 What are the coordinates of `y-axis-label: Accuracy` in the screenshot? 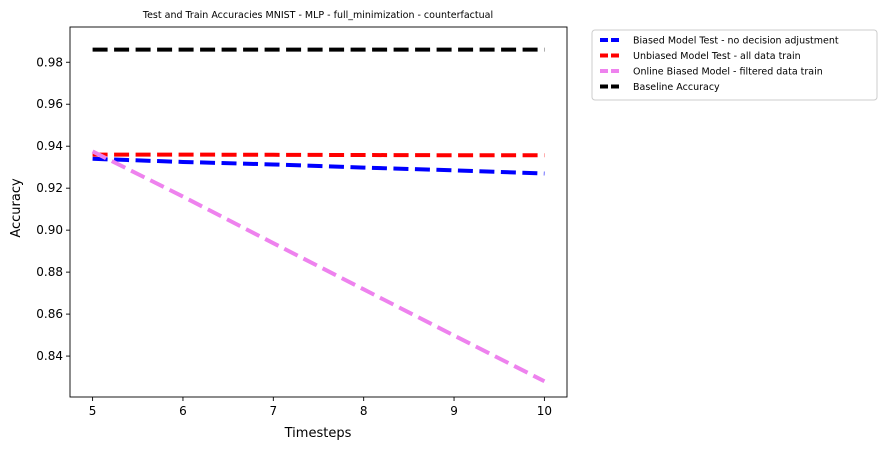 It's located at (16, 208).